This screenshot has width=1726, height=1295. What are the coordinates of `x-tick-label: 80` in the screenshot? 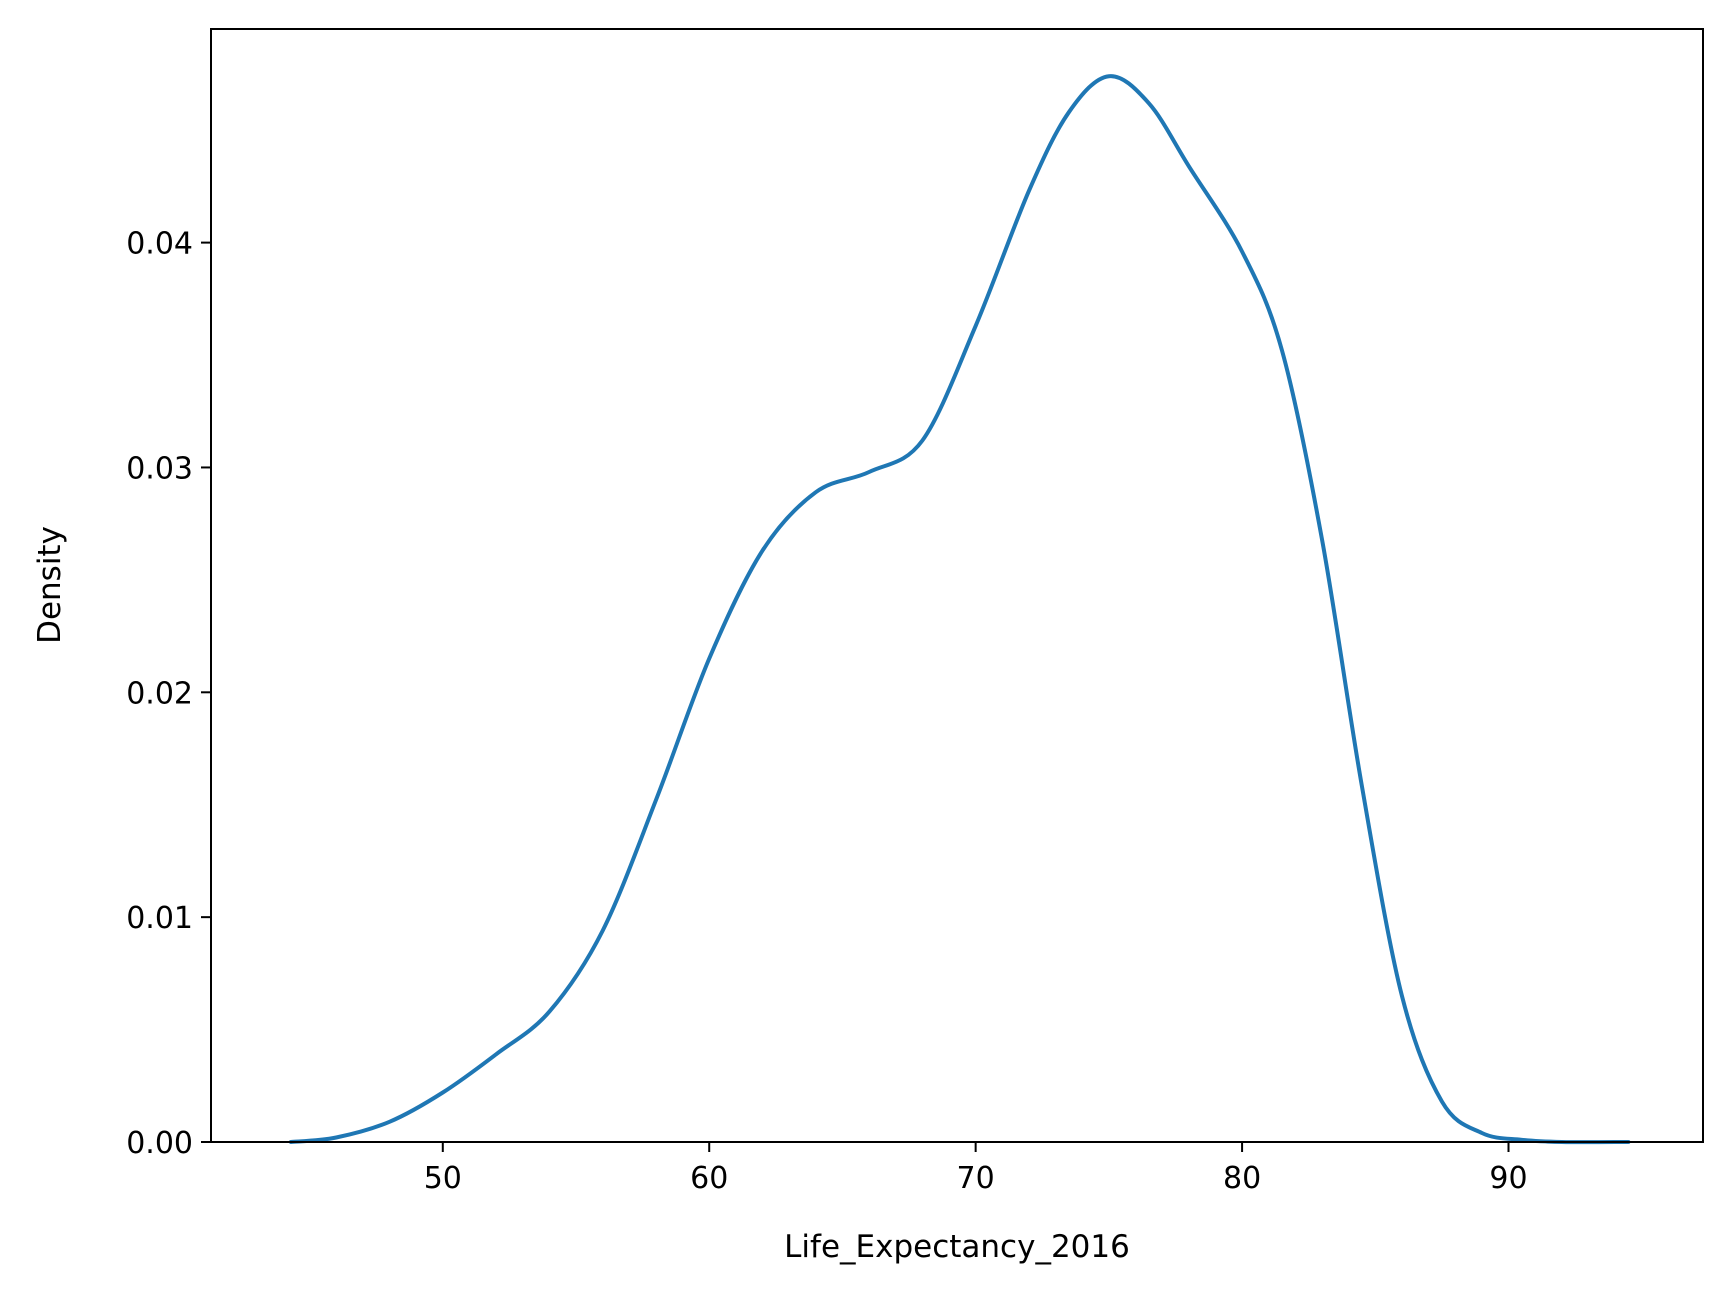 It's located at (1242, 1178).